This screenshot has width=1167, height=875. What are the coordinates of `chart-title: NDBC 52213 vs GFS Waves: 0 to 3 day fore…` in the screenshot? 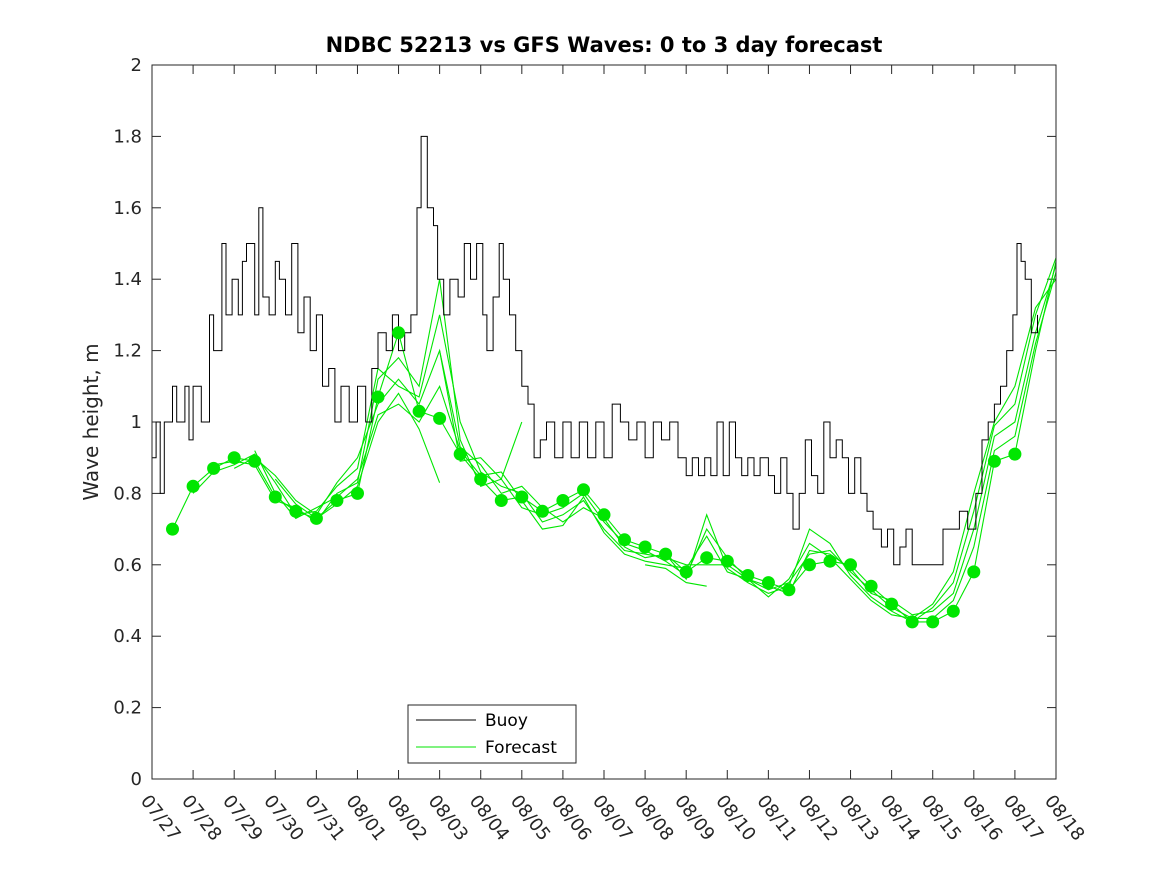 It's located at (604, 45).